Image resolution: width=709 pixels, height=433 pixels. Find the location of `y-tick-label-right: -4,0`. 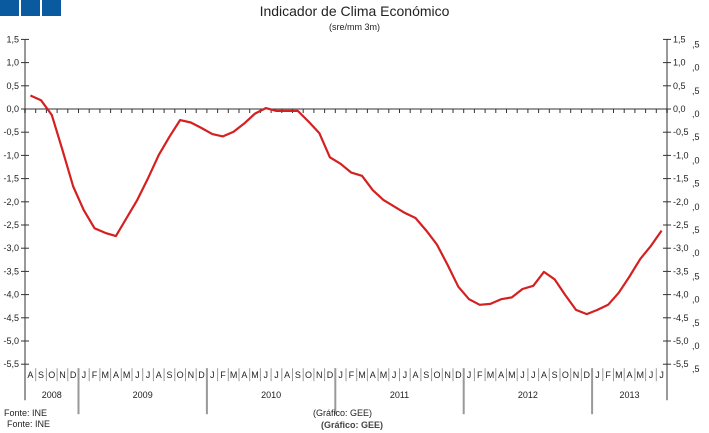

y-tick-label-right: -4,0 is located at coordinates (681, 295).